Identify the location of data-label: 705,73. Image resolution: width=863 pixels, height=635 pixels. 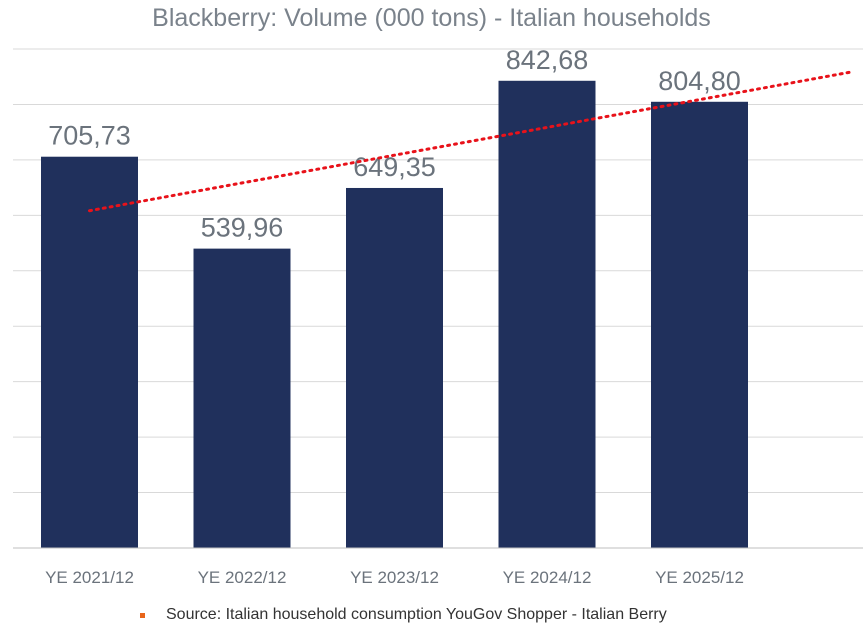
(89, 136).